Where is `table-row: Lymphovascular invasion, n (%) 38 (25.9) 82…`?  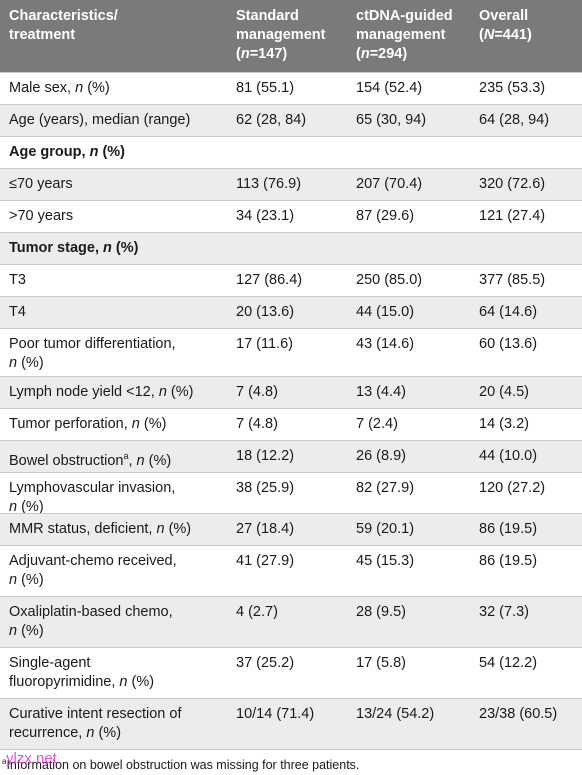
table-row: Lymphovascular invasion, n (%) 38 (25.9) 82… is located at coordinates (291, 493).